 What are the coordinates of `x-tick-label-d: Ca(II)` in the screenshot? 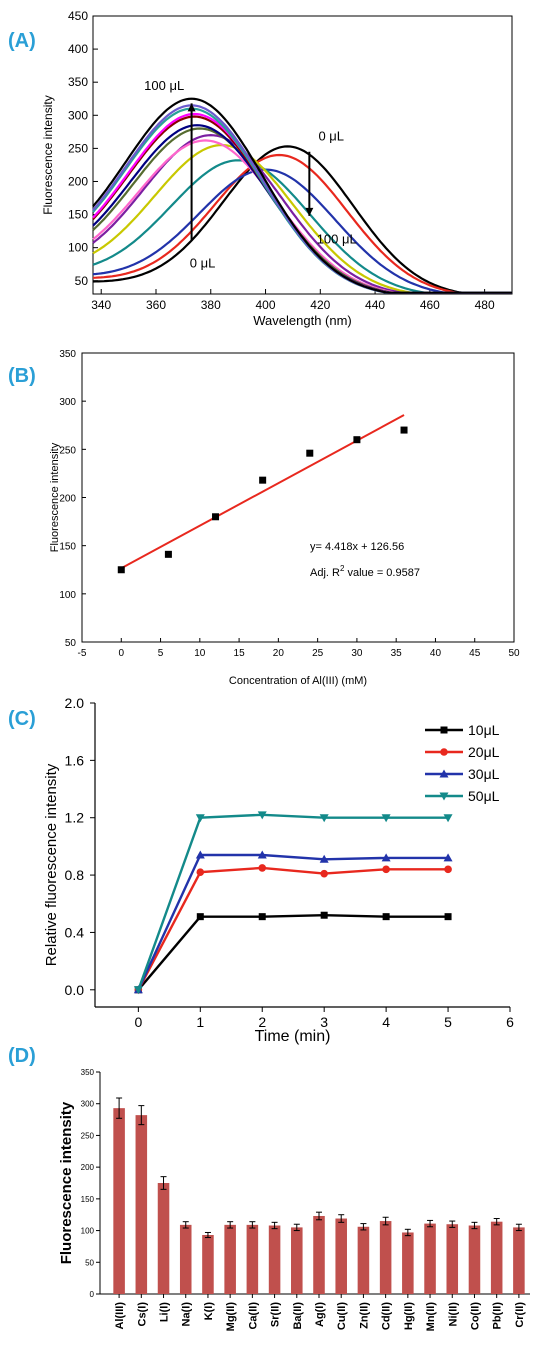 It's located at (253, 1316).